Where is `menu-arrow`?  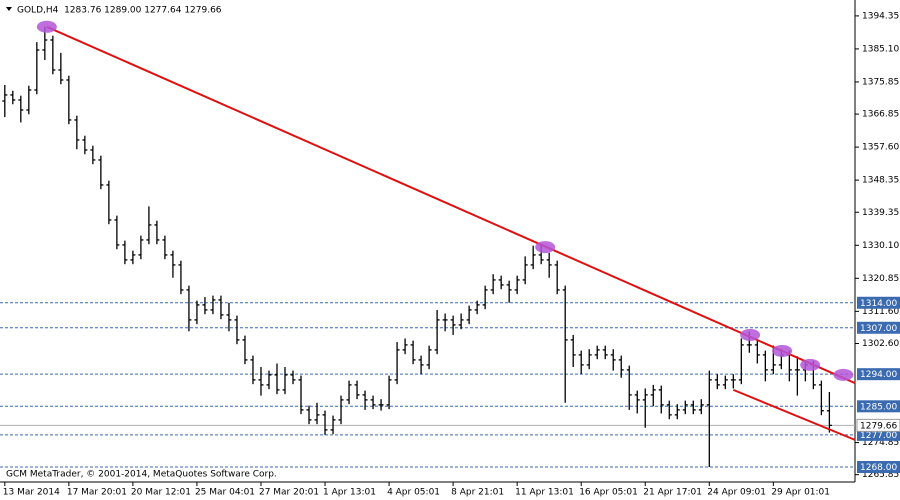
menu-arrow is located at coordinates (9, 9).